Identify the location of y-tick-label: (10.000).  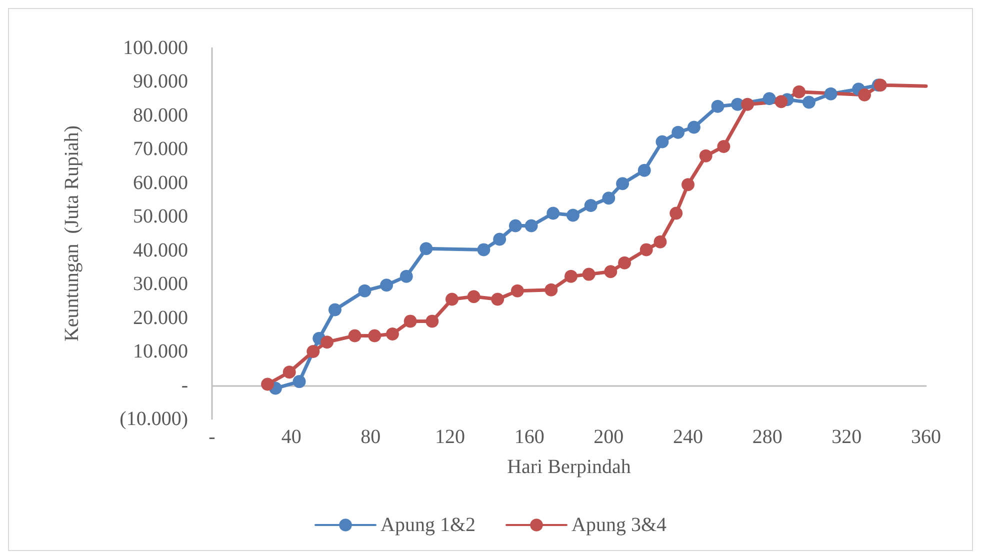
(154, 419).